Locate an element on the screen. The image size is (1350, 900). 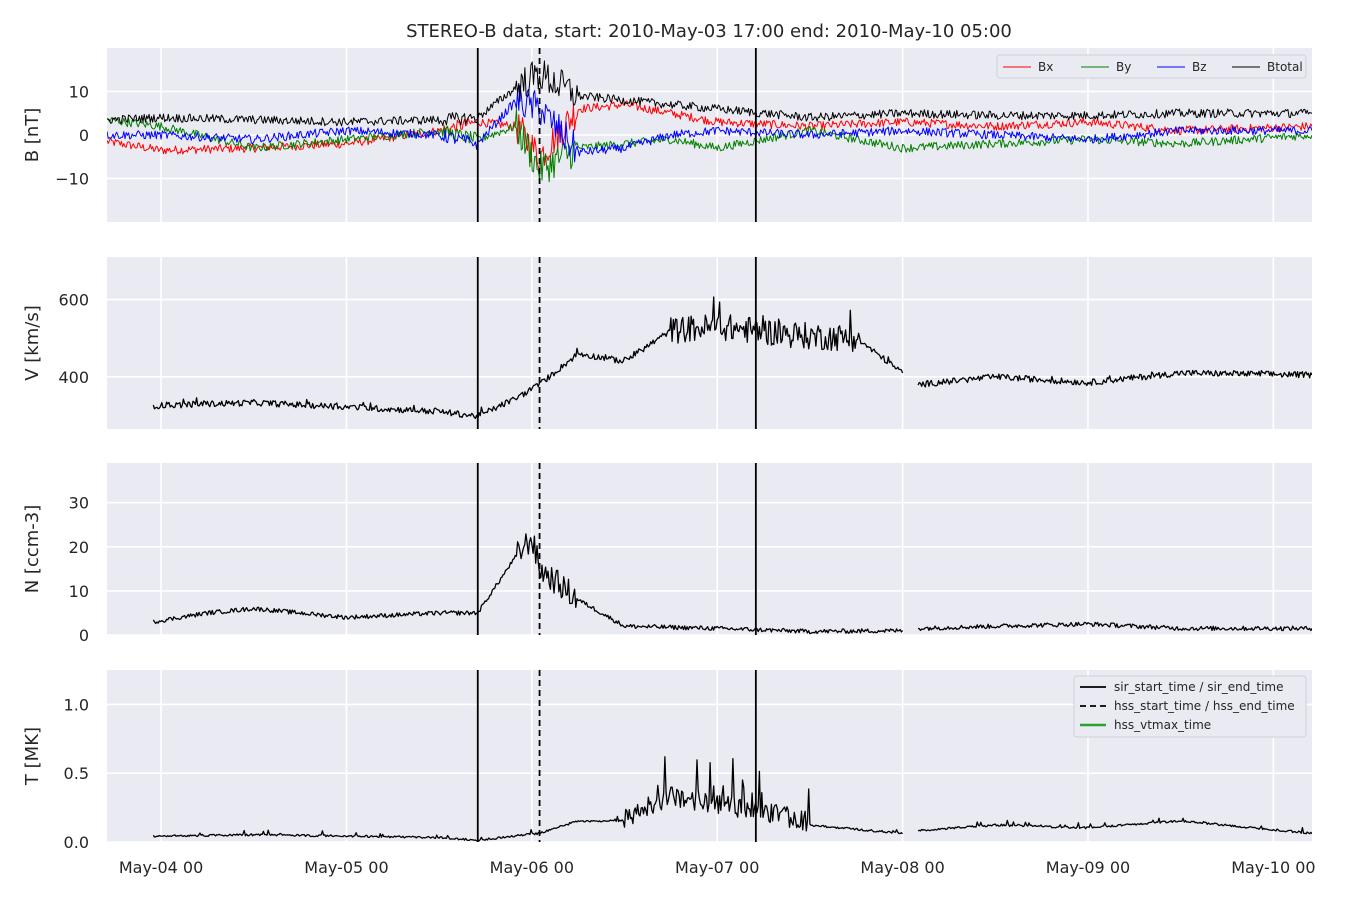
series-line-by is located at coordinates (709, 145).